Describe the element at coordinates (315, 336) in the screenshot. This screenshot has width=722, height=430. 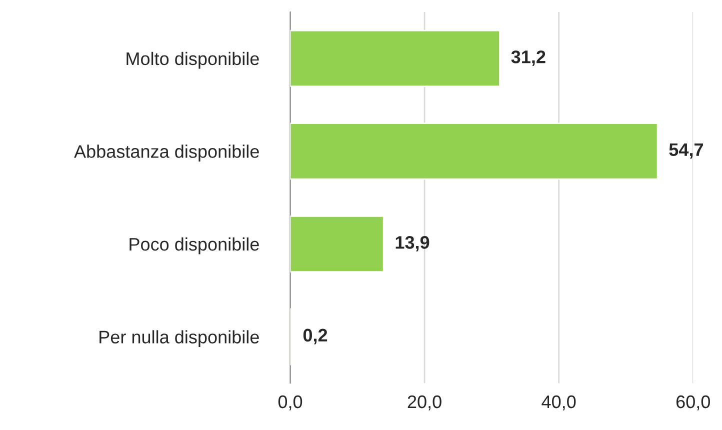
I see `data-label: 0,2` at that location.